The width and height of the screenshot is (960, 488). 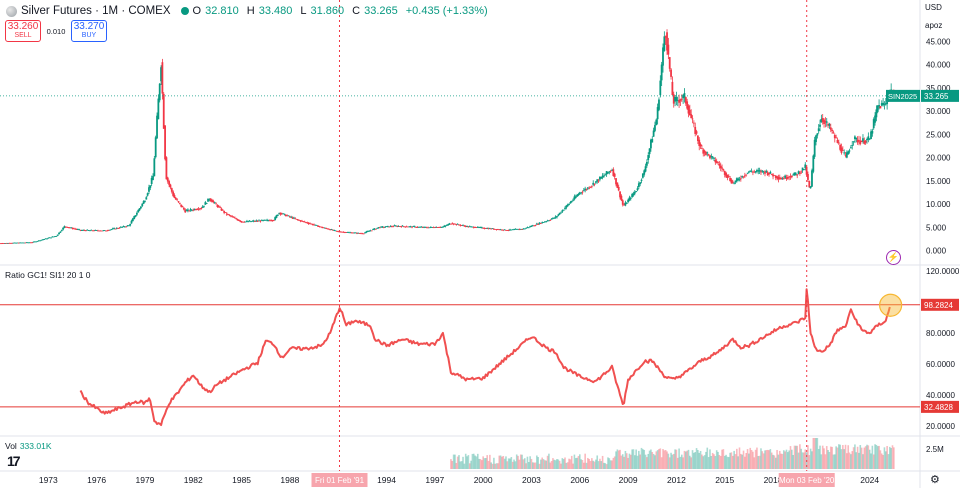 What do you see at coordinates (48, 275) in the screenshot?
I see `indicator-legend: Ratio GC1! SI1! 20 1 0` at bounding box center [48, 275].